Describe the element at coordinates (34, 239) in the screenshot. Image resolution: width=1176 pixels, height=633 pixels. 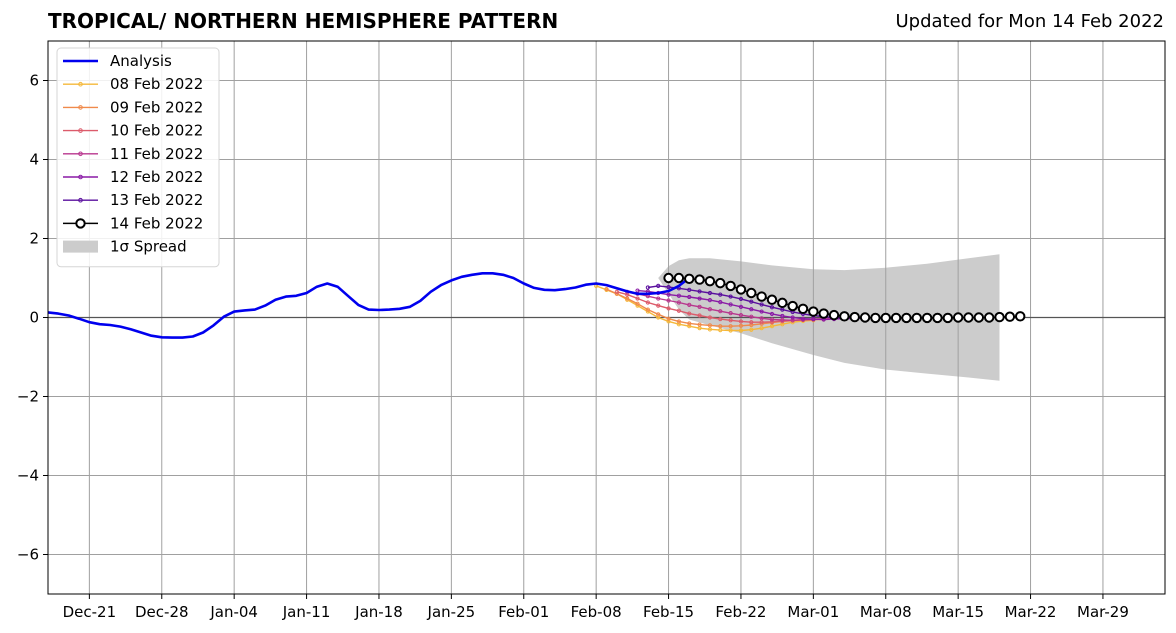
I see `y-tick-label: 2` at that location.